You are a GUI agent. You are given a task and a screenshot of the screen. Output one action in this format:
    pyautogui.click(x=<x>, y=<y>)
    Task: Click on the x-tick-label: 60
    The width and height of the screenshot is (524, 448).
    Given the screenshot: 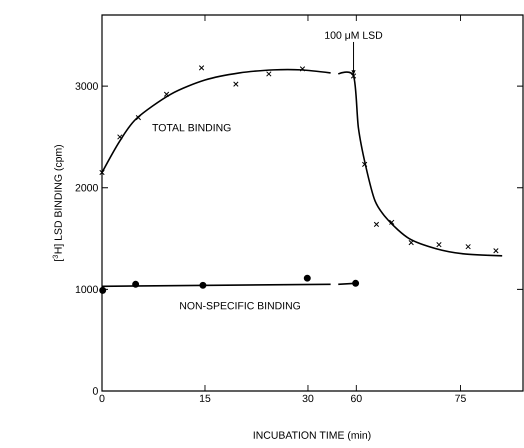 What is the action you would take?
    pyautogui.click(x=356, y=398)
    